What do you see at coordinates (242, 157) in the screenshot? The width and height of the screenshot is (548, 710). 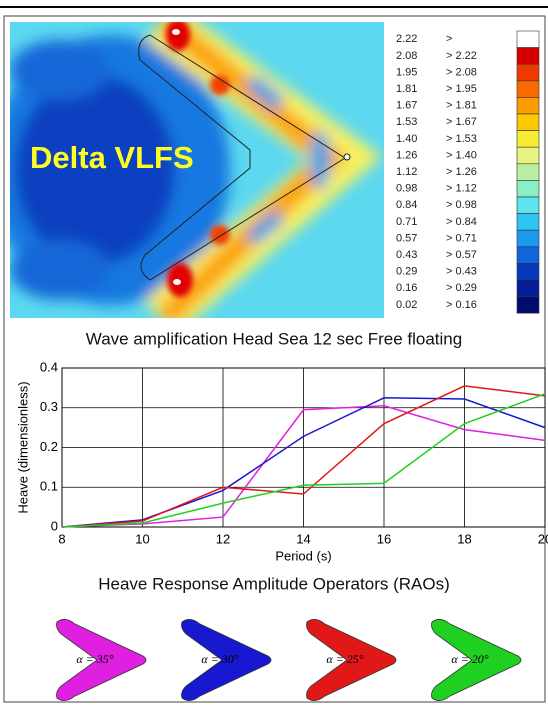 I see `vessel-outline` at bounding box center [242, 157].